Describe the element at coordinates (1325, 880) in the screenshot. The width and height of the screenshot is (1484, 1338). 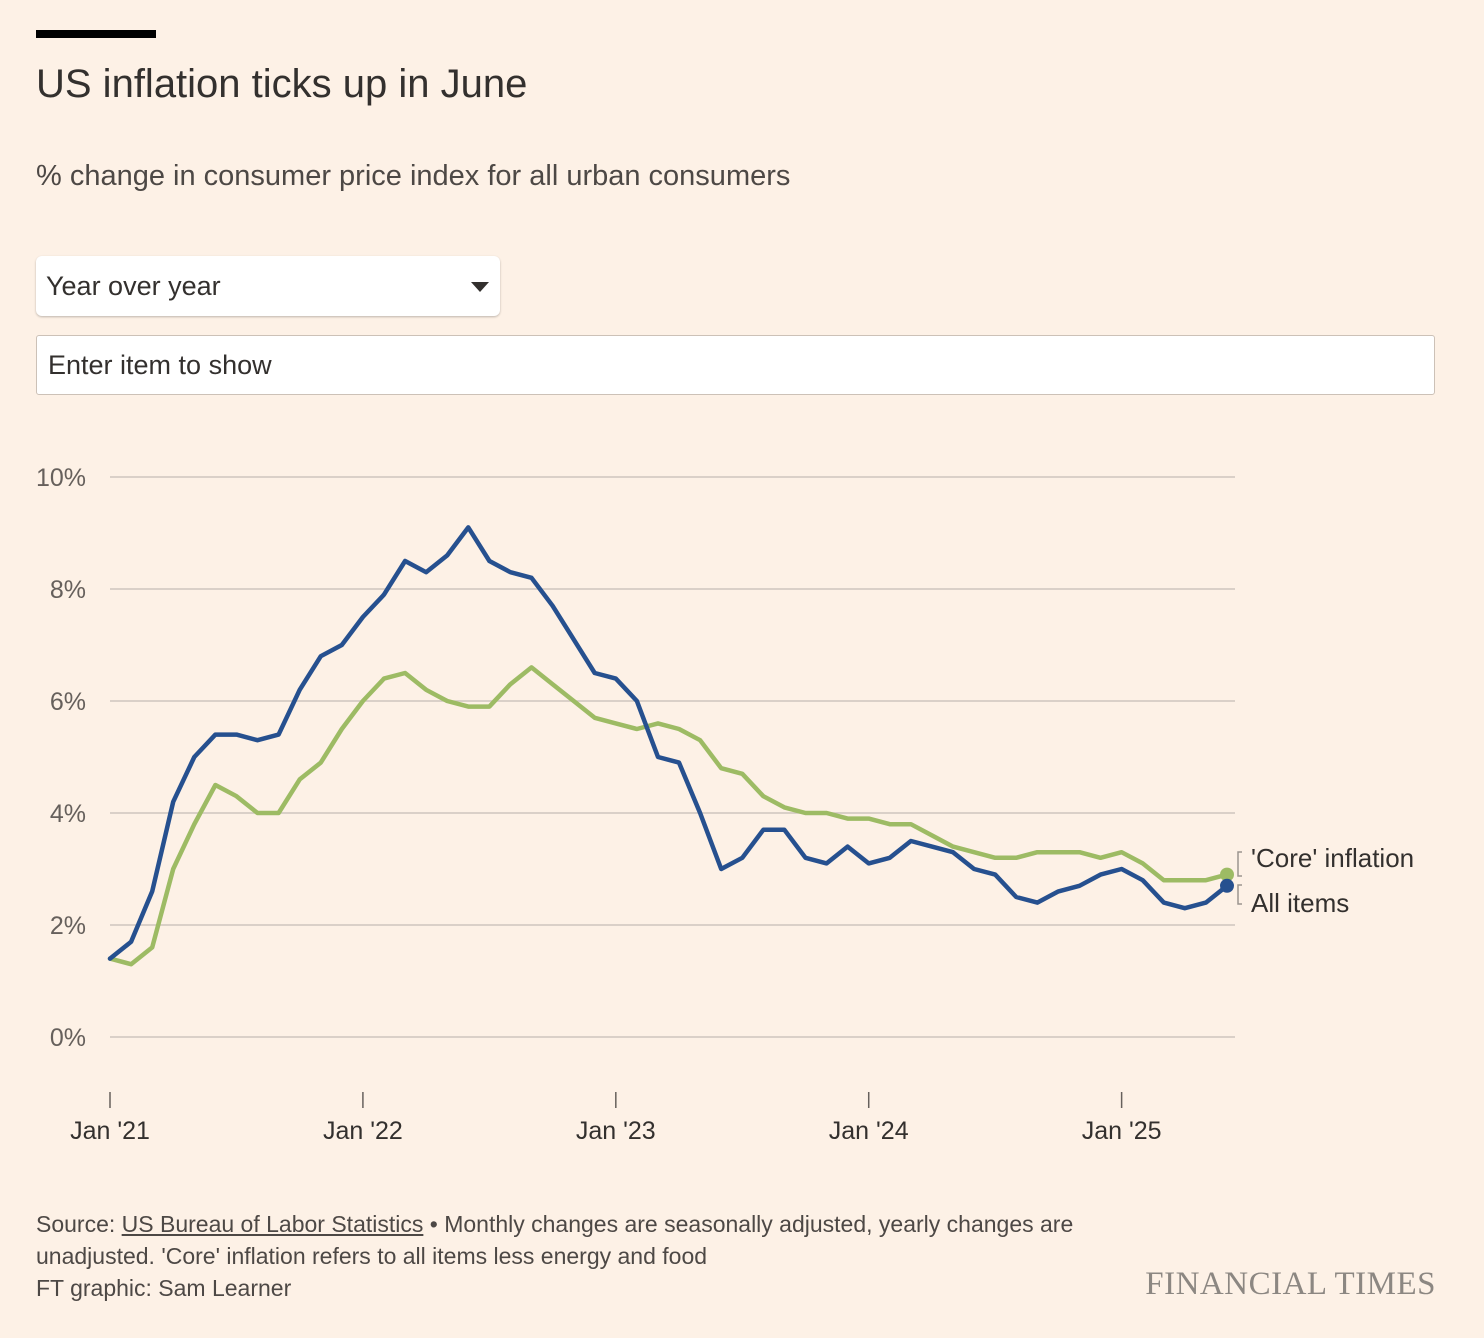
I see `series-labels: 'Core' inflation All items` at that location.